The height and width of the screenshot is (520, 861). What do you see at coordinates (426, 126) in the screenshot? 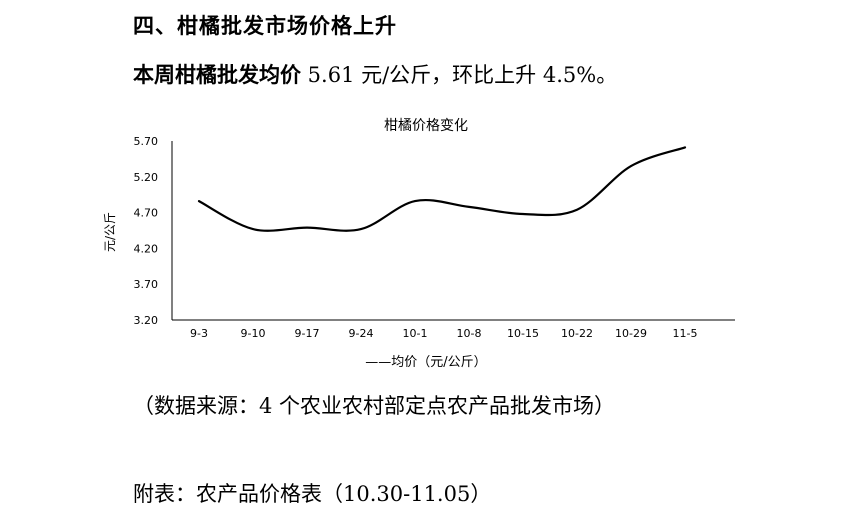
I see `chart-title: 柑橘价格变化` at bounding box center [426, 126].